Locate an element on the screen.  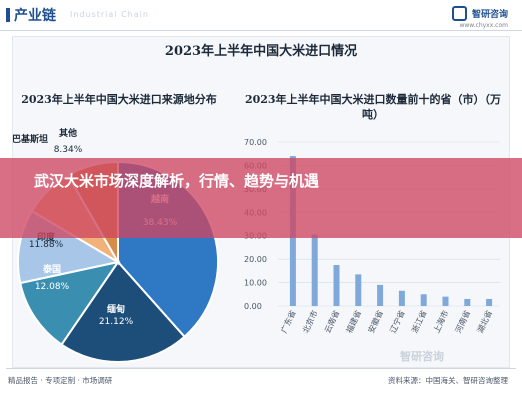
overlay-title: 武汉大米市场深度解析，行情、趋势与机遇 is located at coordinates (177, 181).